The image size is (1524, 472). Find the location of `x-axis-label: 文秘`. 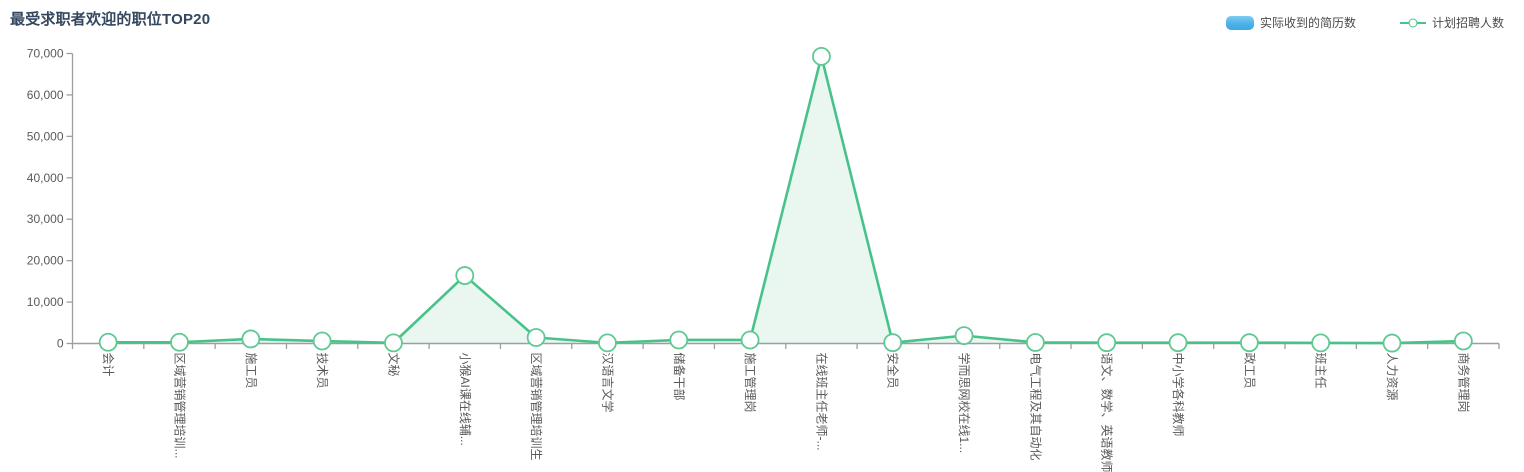

x-axis-label: 文秘 is located at coordinates (393, 365).